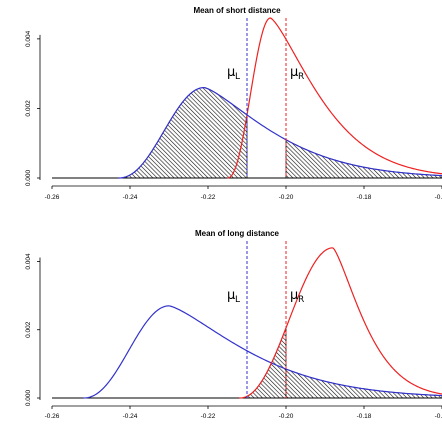  Describe the element at coordinates (237, 10) in the screenshot. I see `chart-title: Mean of short distance` at that location.